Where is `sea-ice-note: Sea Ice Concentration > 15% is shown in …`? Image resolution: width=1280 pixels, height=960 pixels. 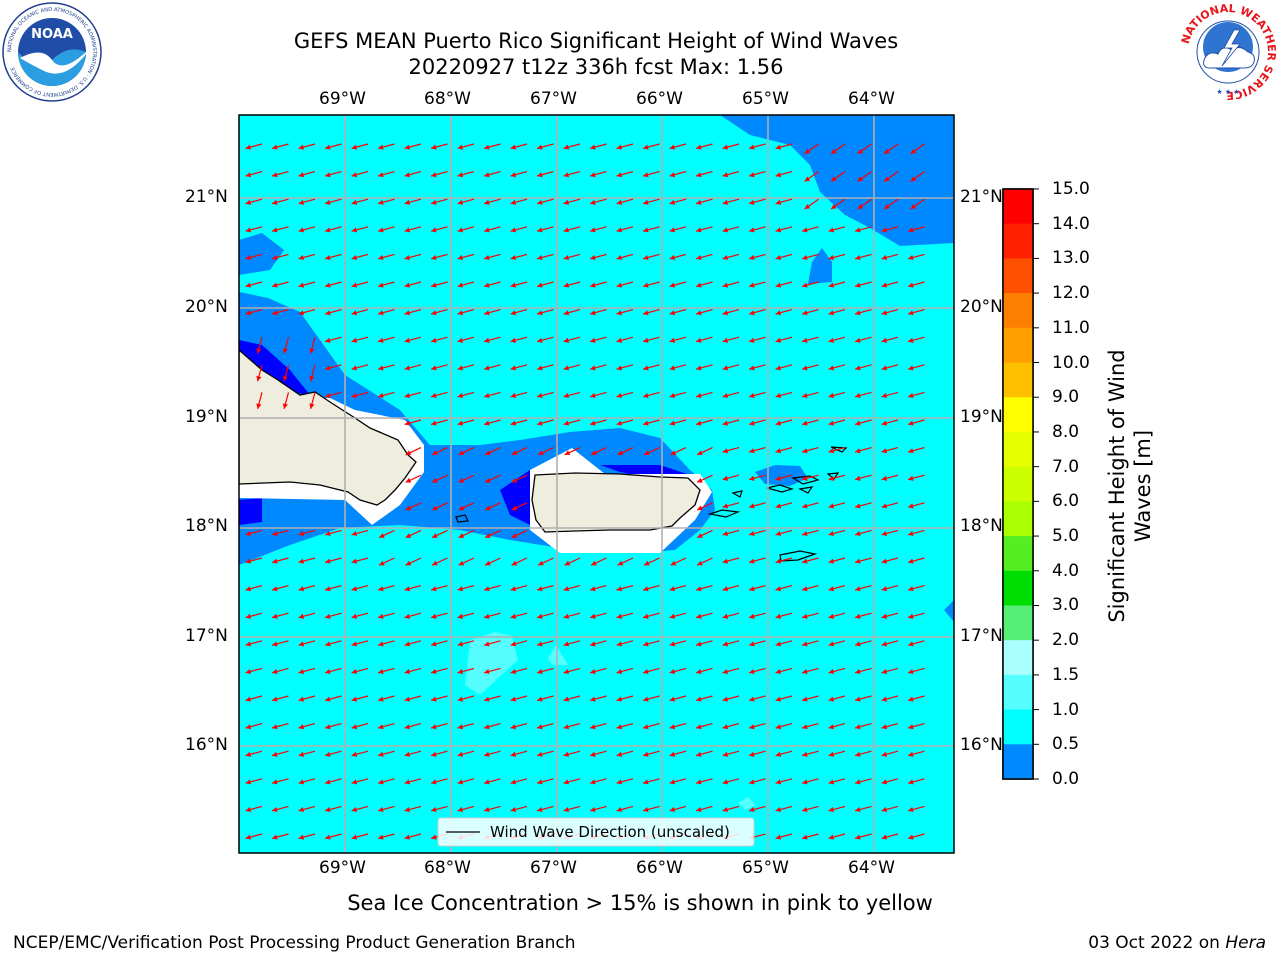 sea-ice-note: Sea Ice Concentration > 15% is shown in … is located at coordinates (640, 903).